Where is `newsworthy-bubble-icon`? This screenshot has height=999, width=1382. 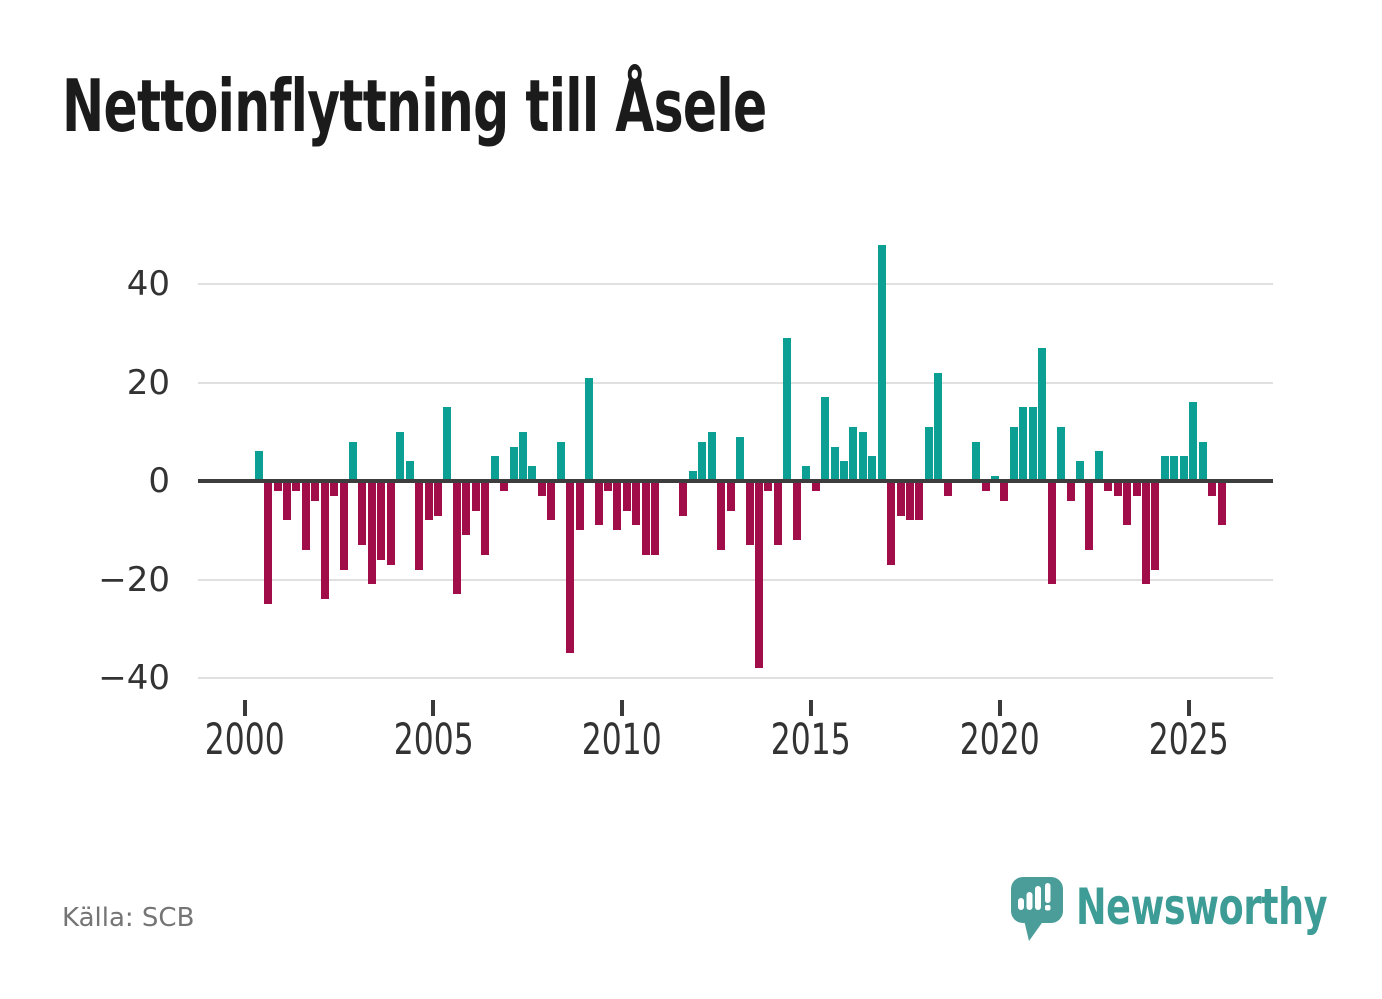
newsworthy-bubble-icon is located at coordinates (1037, 909).